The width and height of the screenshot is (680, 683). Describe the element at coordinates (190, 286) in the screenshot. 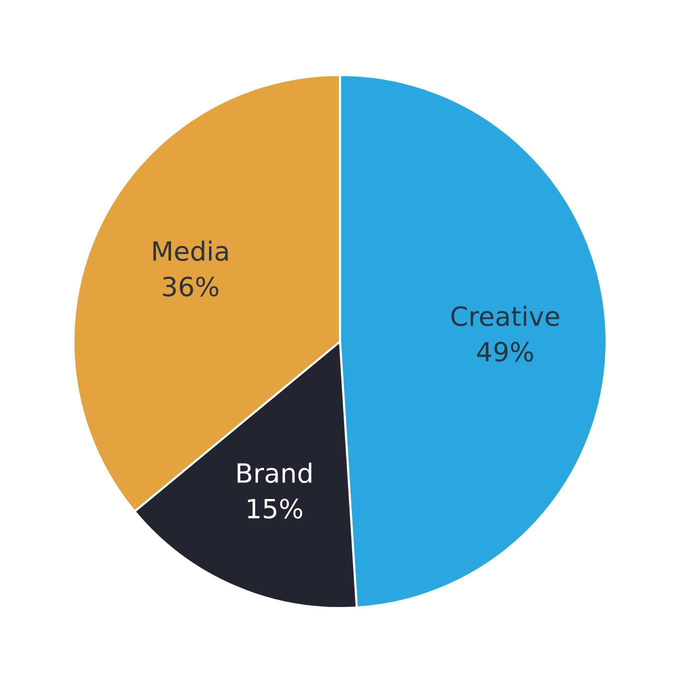

I see `data-label: 36%` at that location.